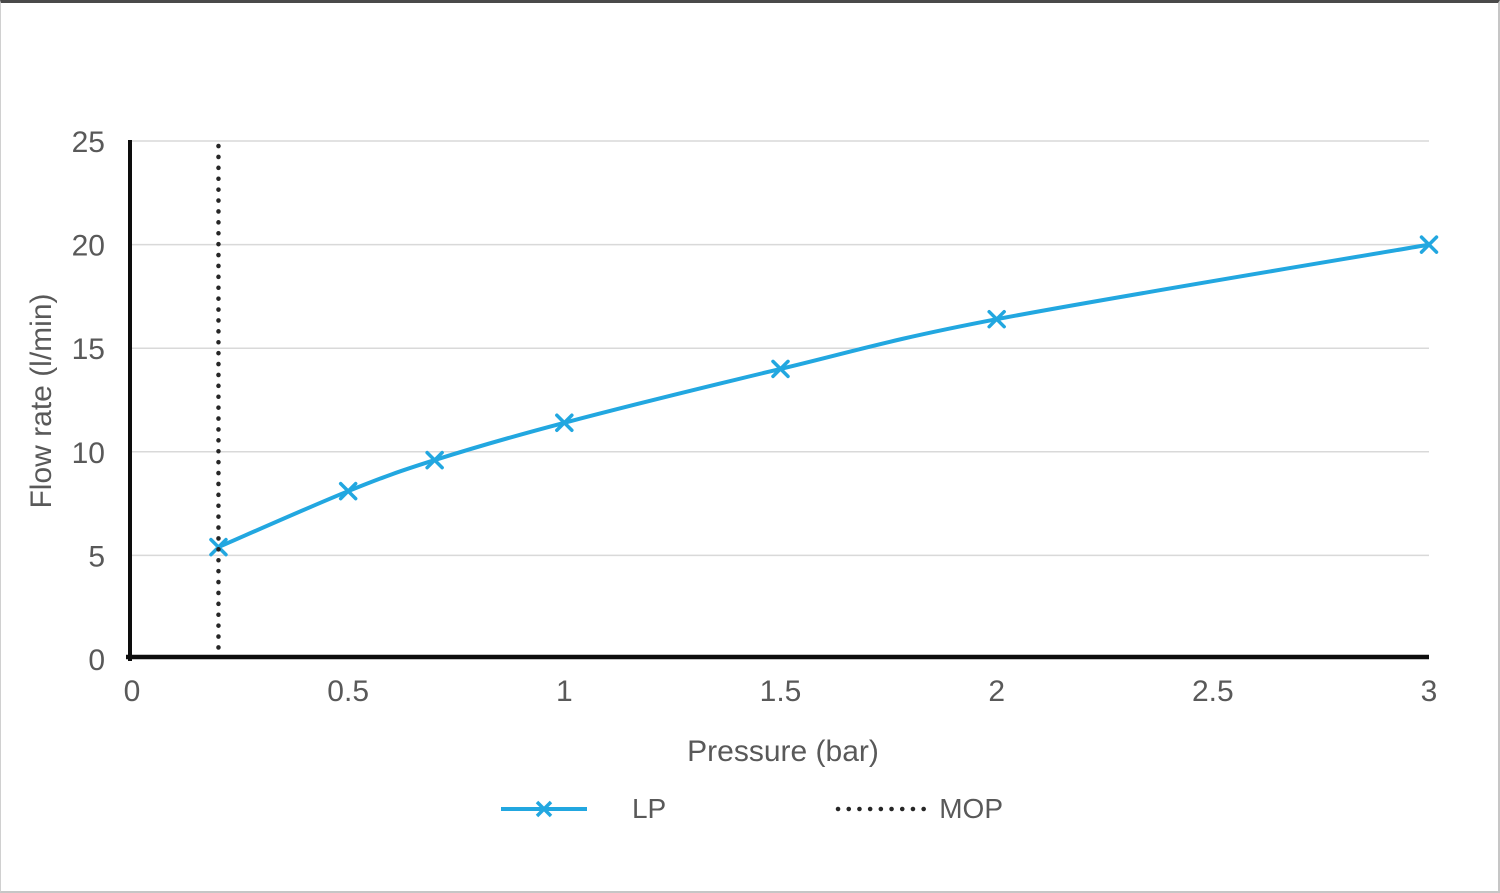 Image resolution: width=1500 pixels, height=893 pixels. What do you see at coordinates (96, 660) in the screenshot?
I see `y-tick-label: 0` at bounding box center [96, 660].